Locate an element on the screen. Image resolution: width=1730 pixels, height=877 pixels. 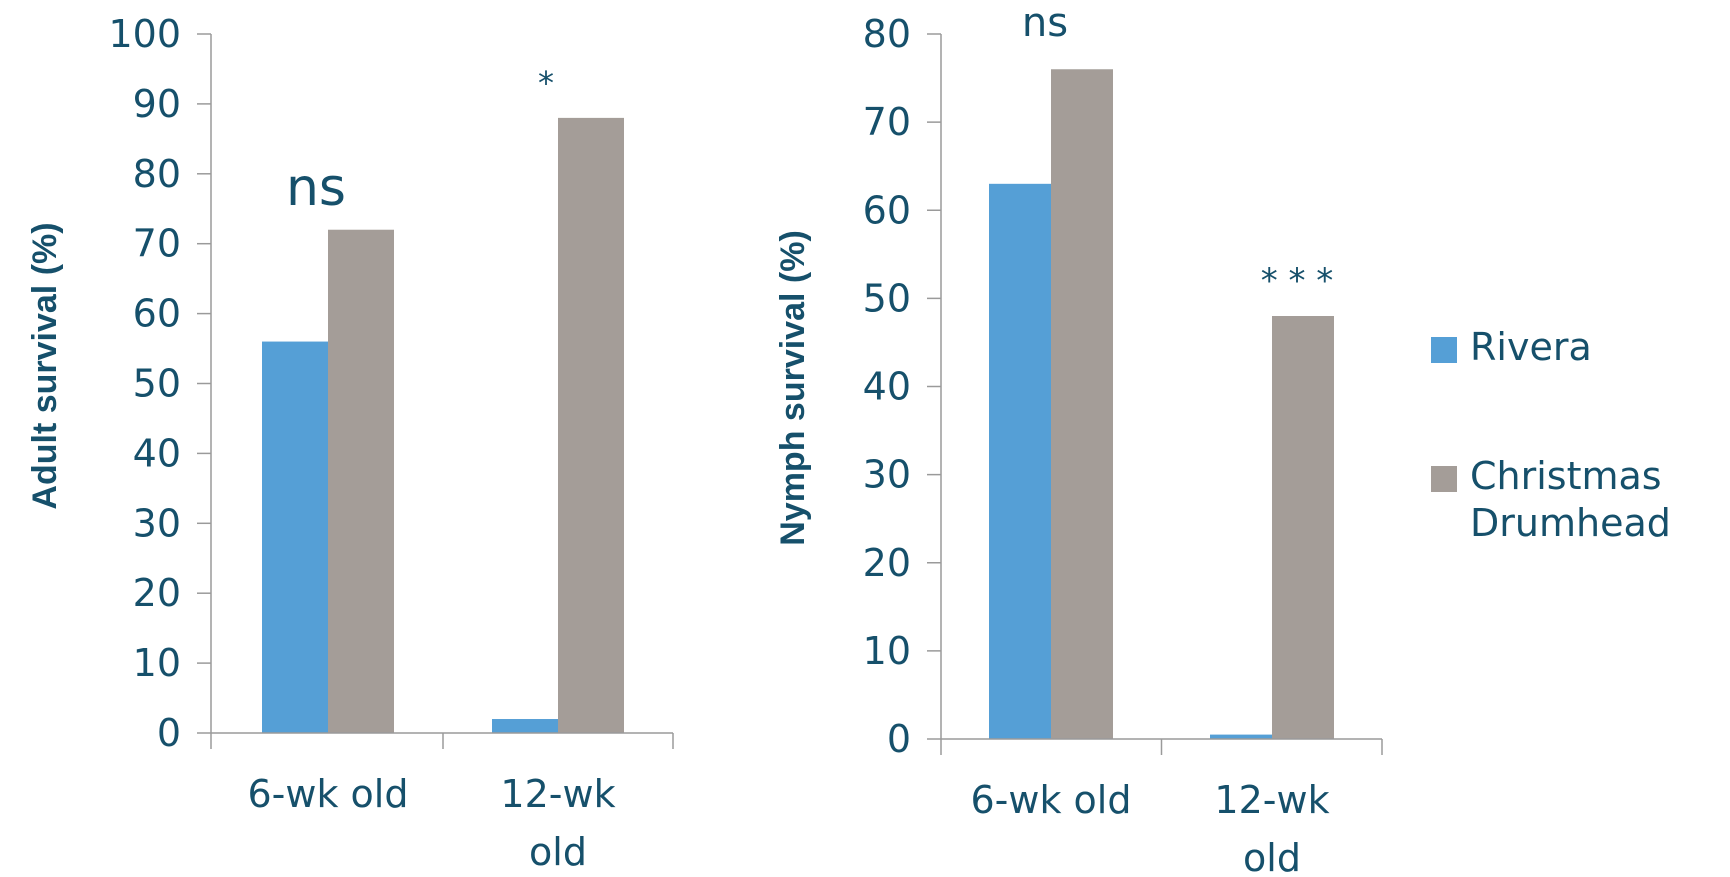
legend-swatch-rivera is located at coordinates (1444, 350).